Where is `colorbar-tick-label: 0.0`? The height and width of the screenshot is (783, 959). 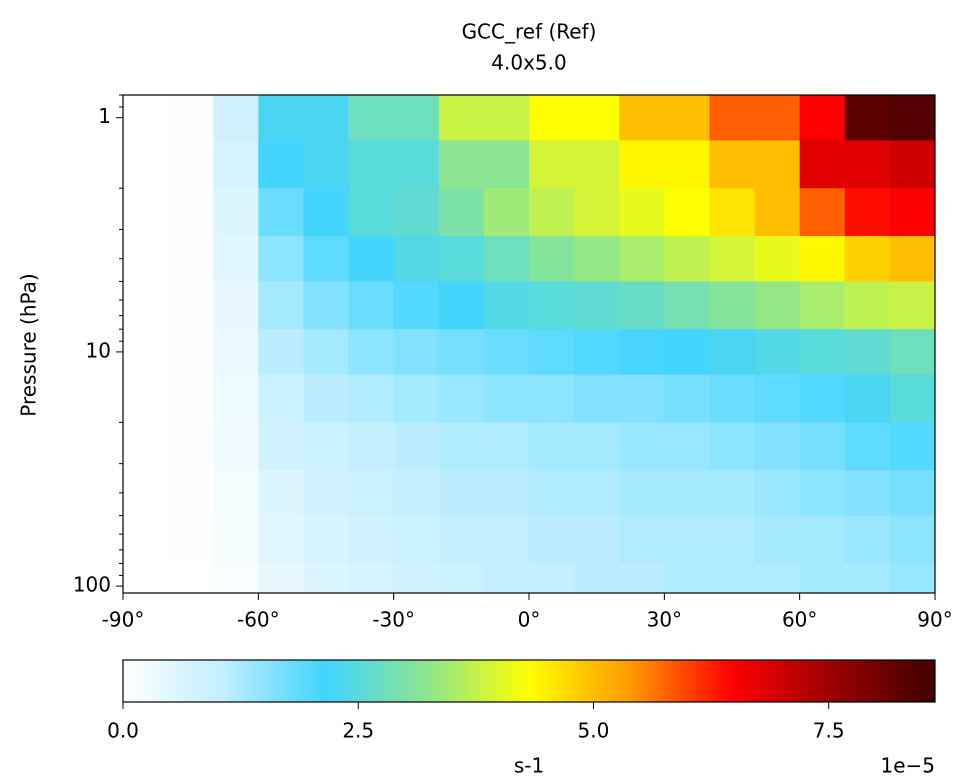
colorbar-tick-label: 0.0 is located at coordinates (123, 731).